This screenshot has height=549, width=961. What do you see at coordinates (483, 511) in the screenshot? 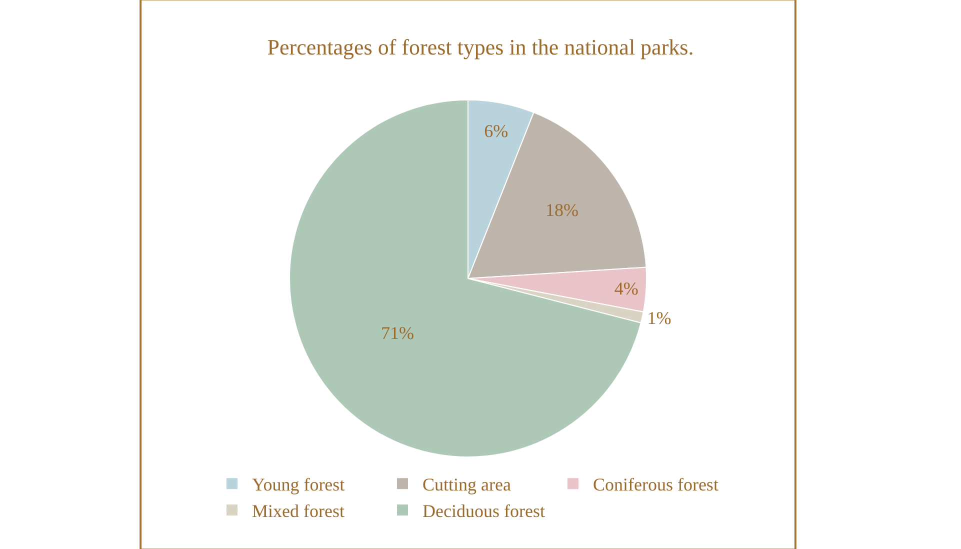
I see `legend-label: Deciduous forest` at bounding box center [483, 511].